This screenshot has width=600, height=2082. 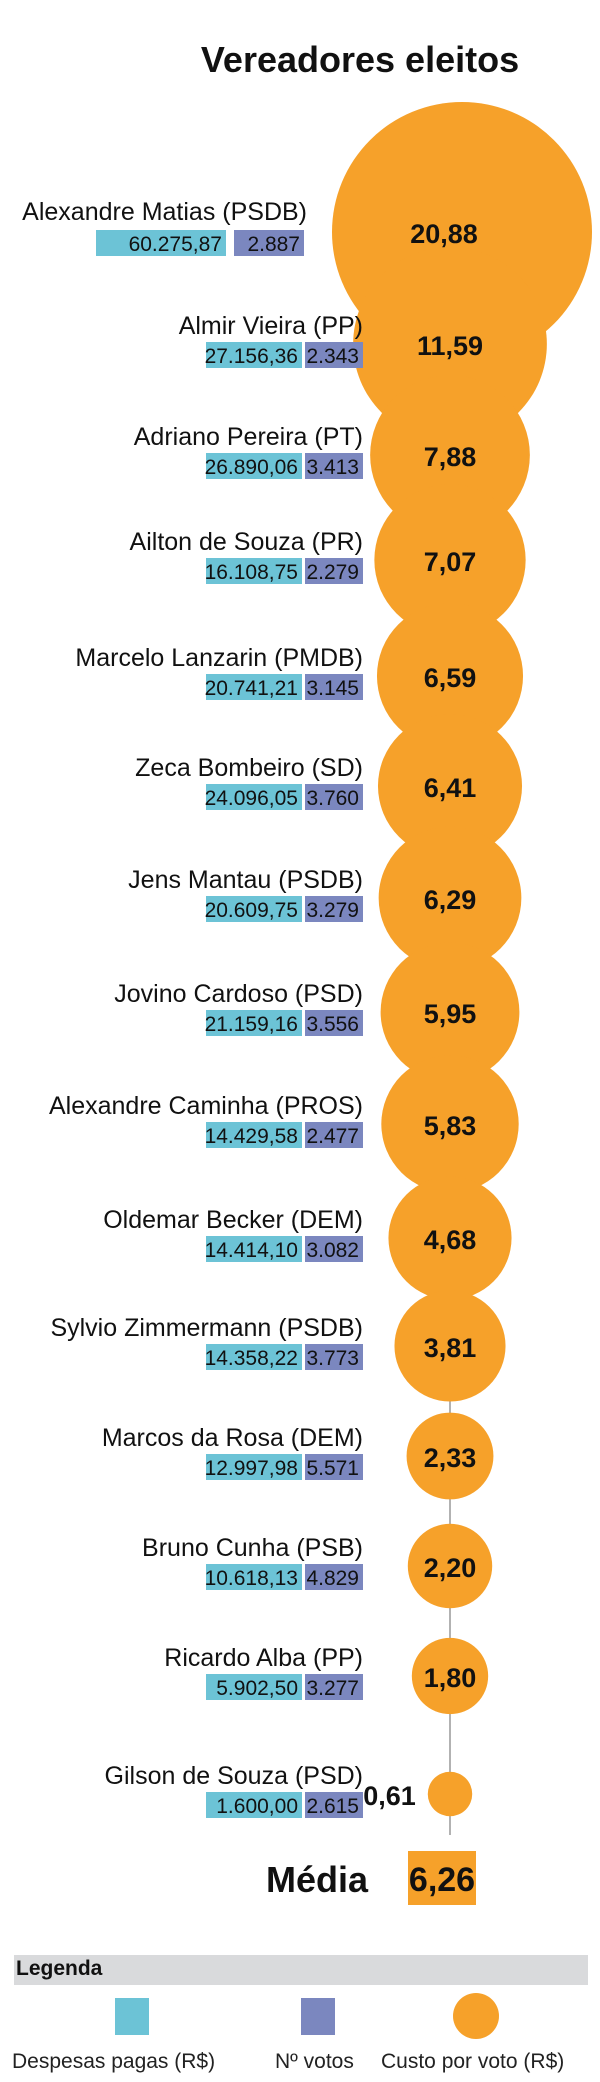 What do you see at coordinates (206, 1328) in the screenshot?
I see `candidate-name-10: Sylvio Zimmermann (PSDB)` at bounding box center [206, 1328].